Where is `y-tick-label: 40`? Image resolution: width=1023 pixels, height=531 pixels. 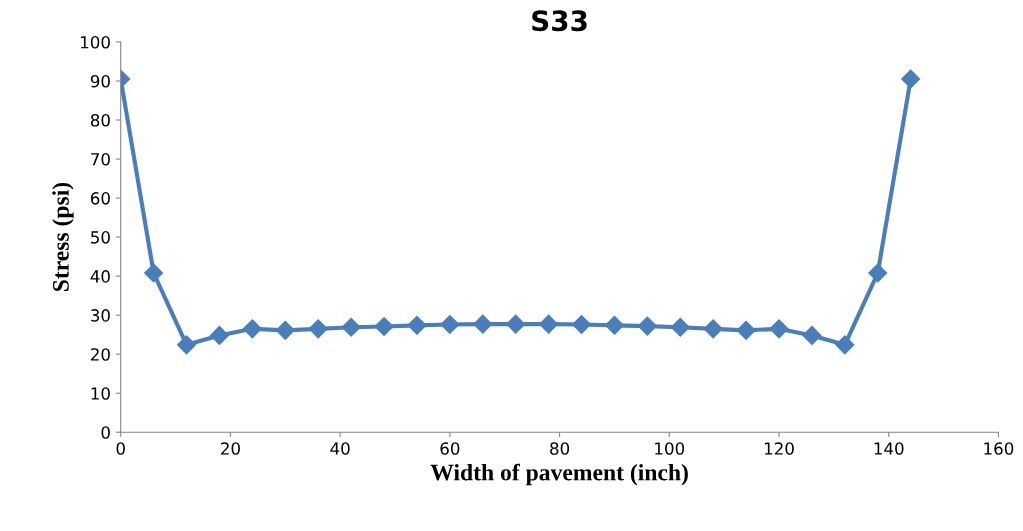
y-tick-label: 40 is located at coordinates (100, 276).